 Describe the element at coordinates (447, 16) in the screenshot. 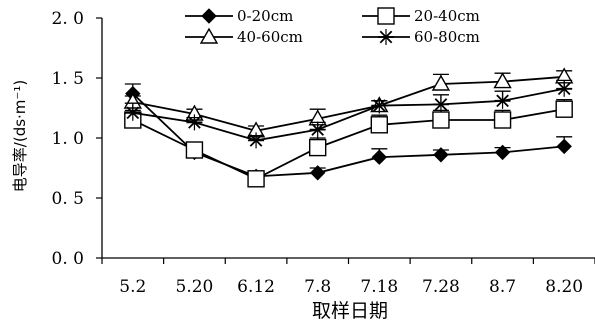

I see `legend-label: 20-40cm` at that location.